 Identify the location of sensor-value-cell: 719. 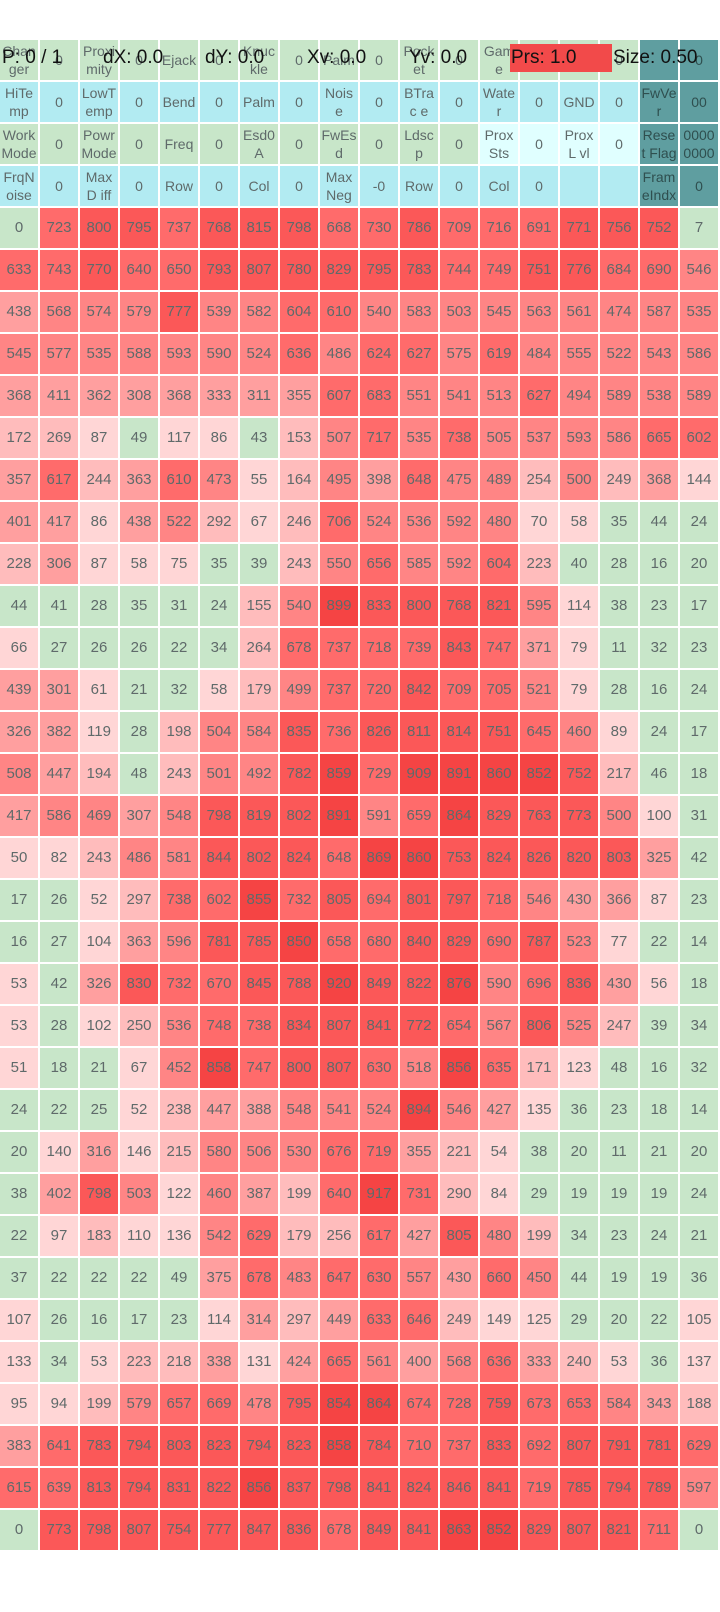
(379, 1152).